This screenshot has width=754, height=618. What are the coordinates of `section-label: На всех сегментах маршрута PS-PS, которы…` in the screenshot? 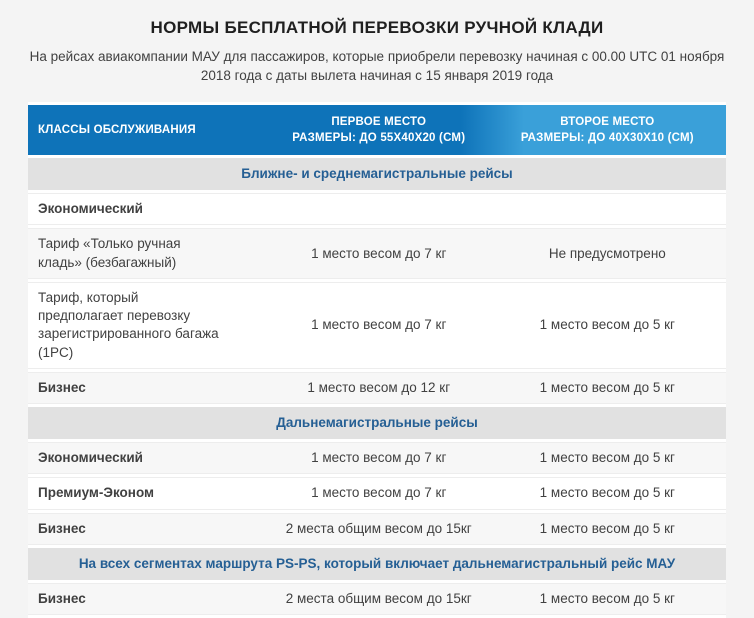 It's located at (377, 564).